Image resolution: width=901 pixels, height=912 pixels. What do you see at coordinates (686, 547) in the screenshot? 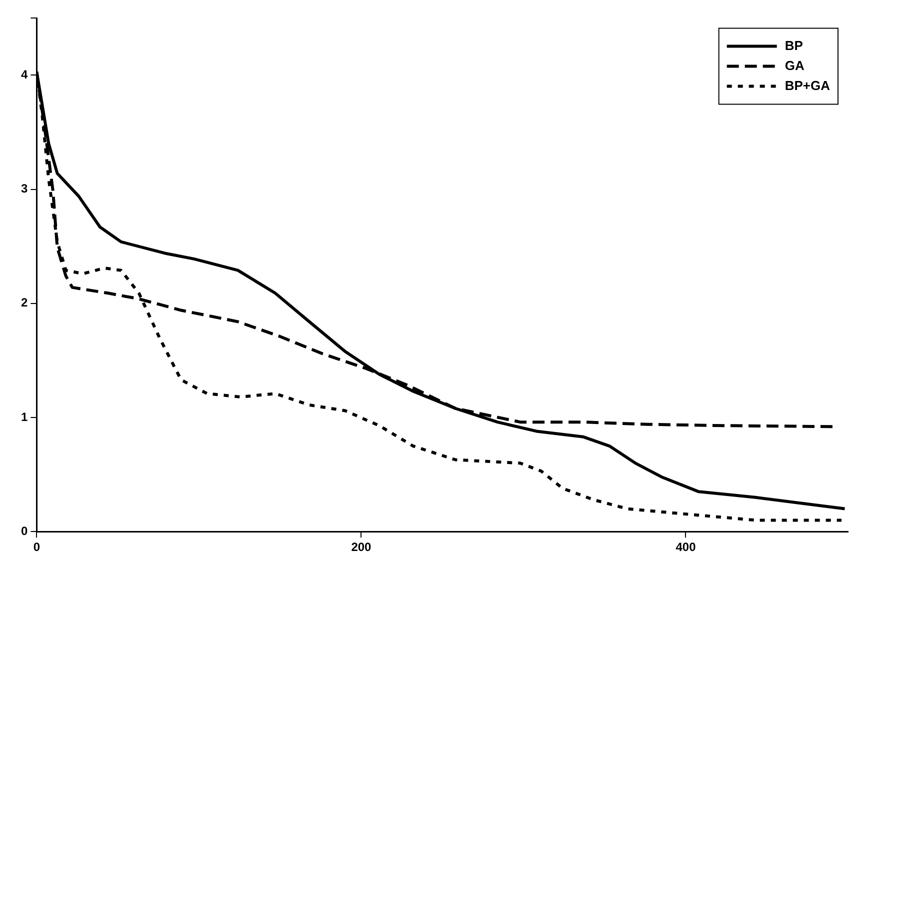
I see `x-tick-label: 400` at bounding box center [686, 547].